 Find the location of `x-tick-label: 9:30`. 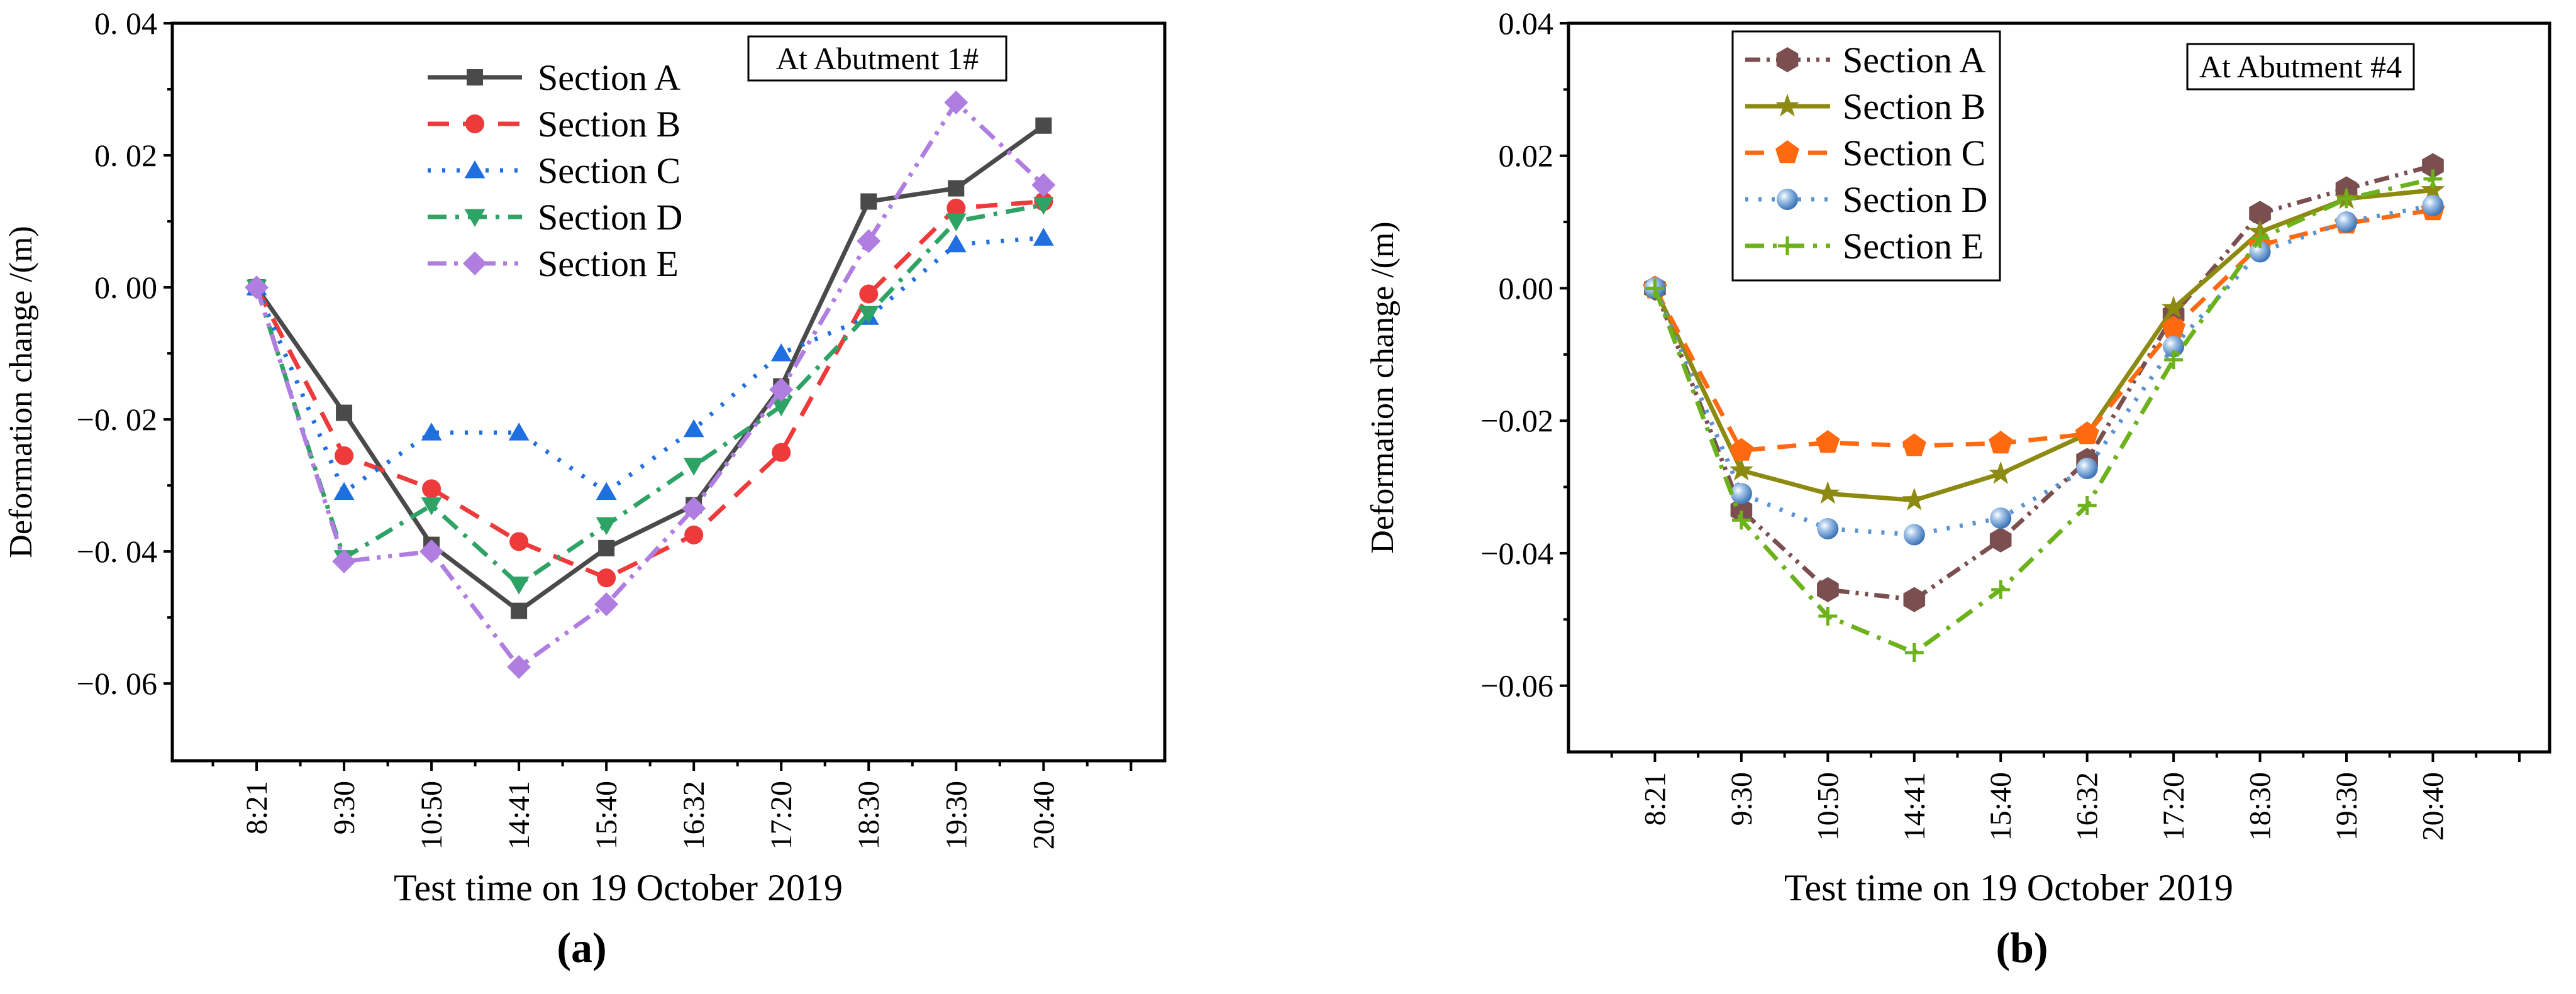

x-tick-label: 9:30 is located at coordinates (344, 807).